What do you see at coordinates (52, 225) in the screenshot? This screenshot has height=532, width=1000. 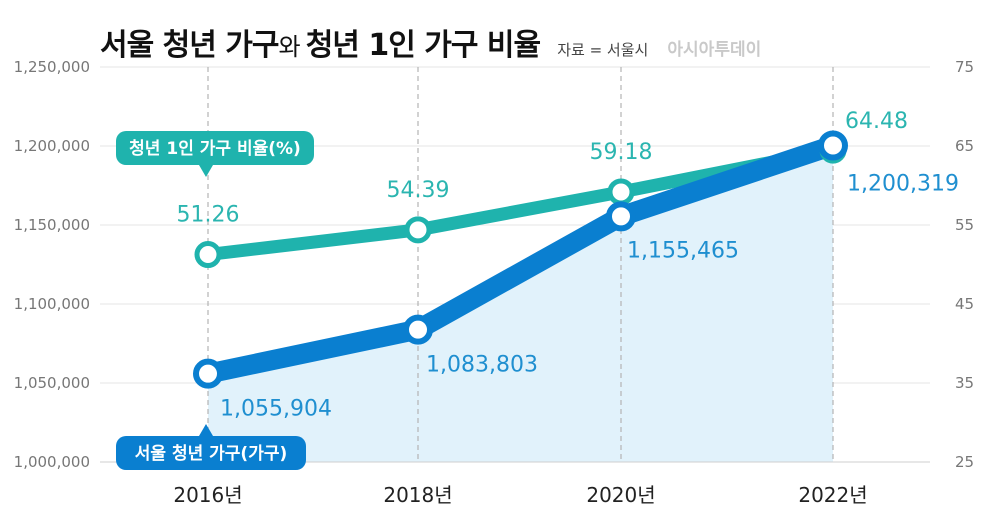 I see `left-tick-label: 1,150,000` at bounding box center [52, 225].